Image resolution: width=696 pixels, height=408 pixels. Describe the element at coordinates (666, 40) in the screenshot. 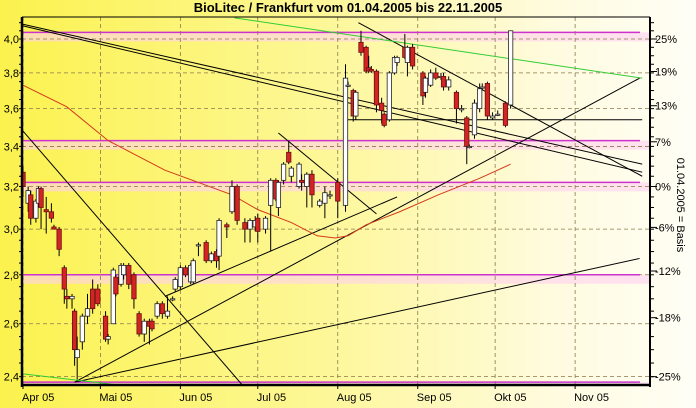

I see `y2-tick-label: 25%` at that location.